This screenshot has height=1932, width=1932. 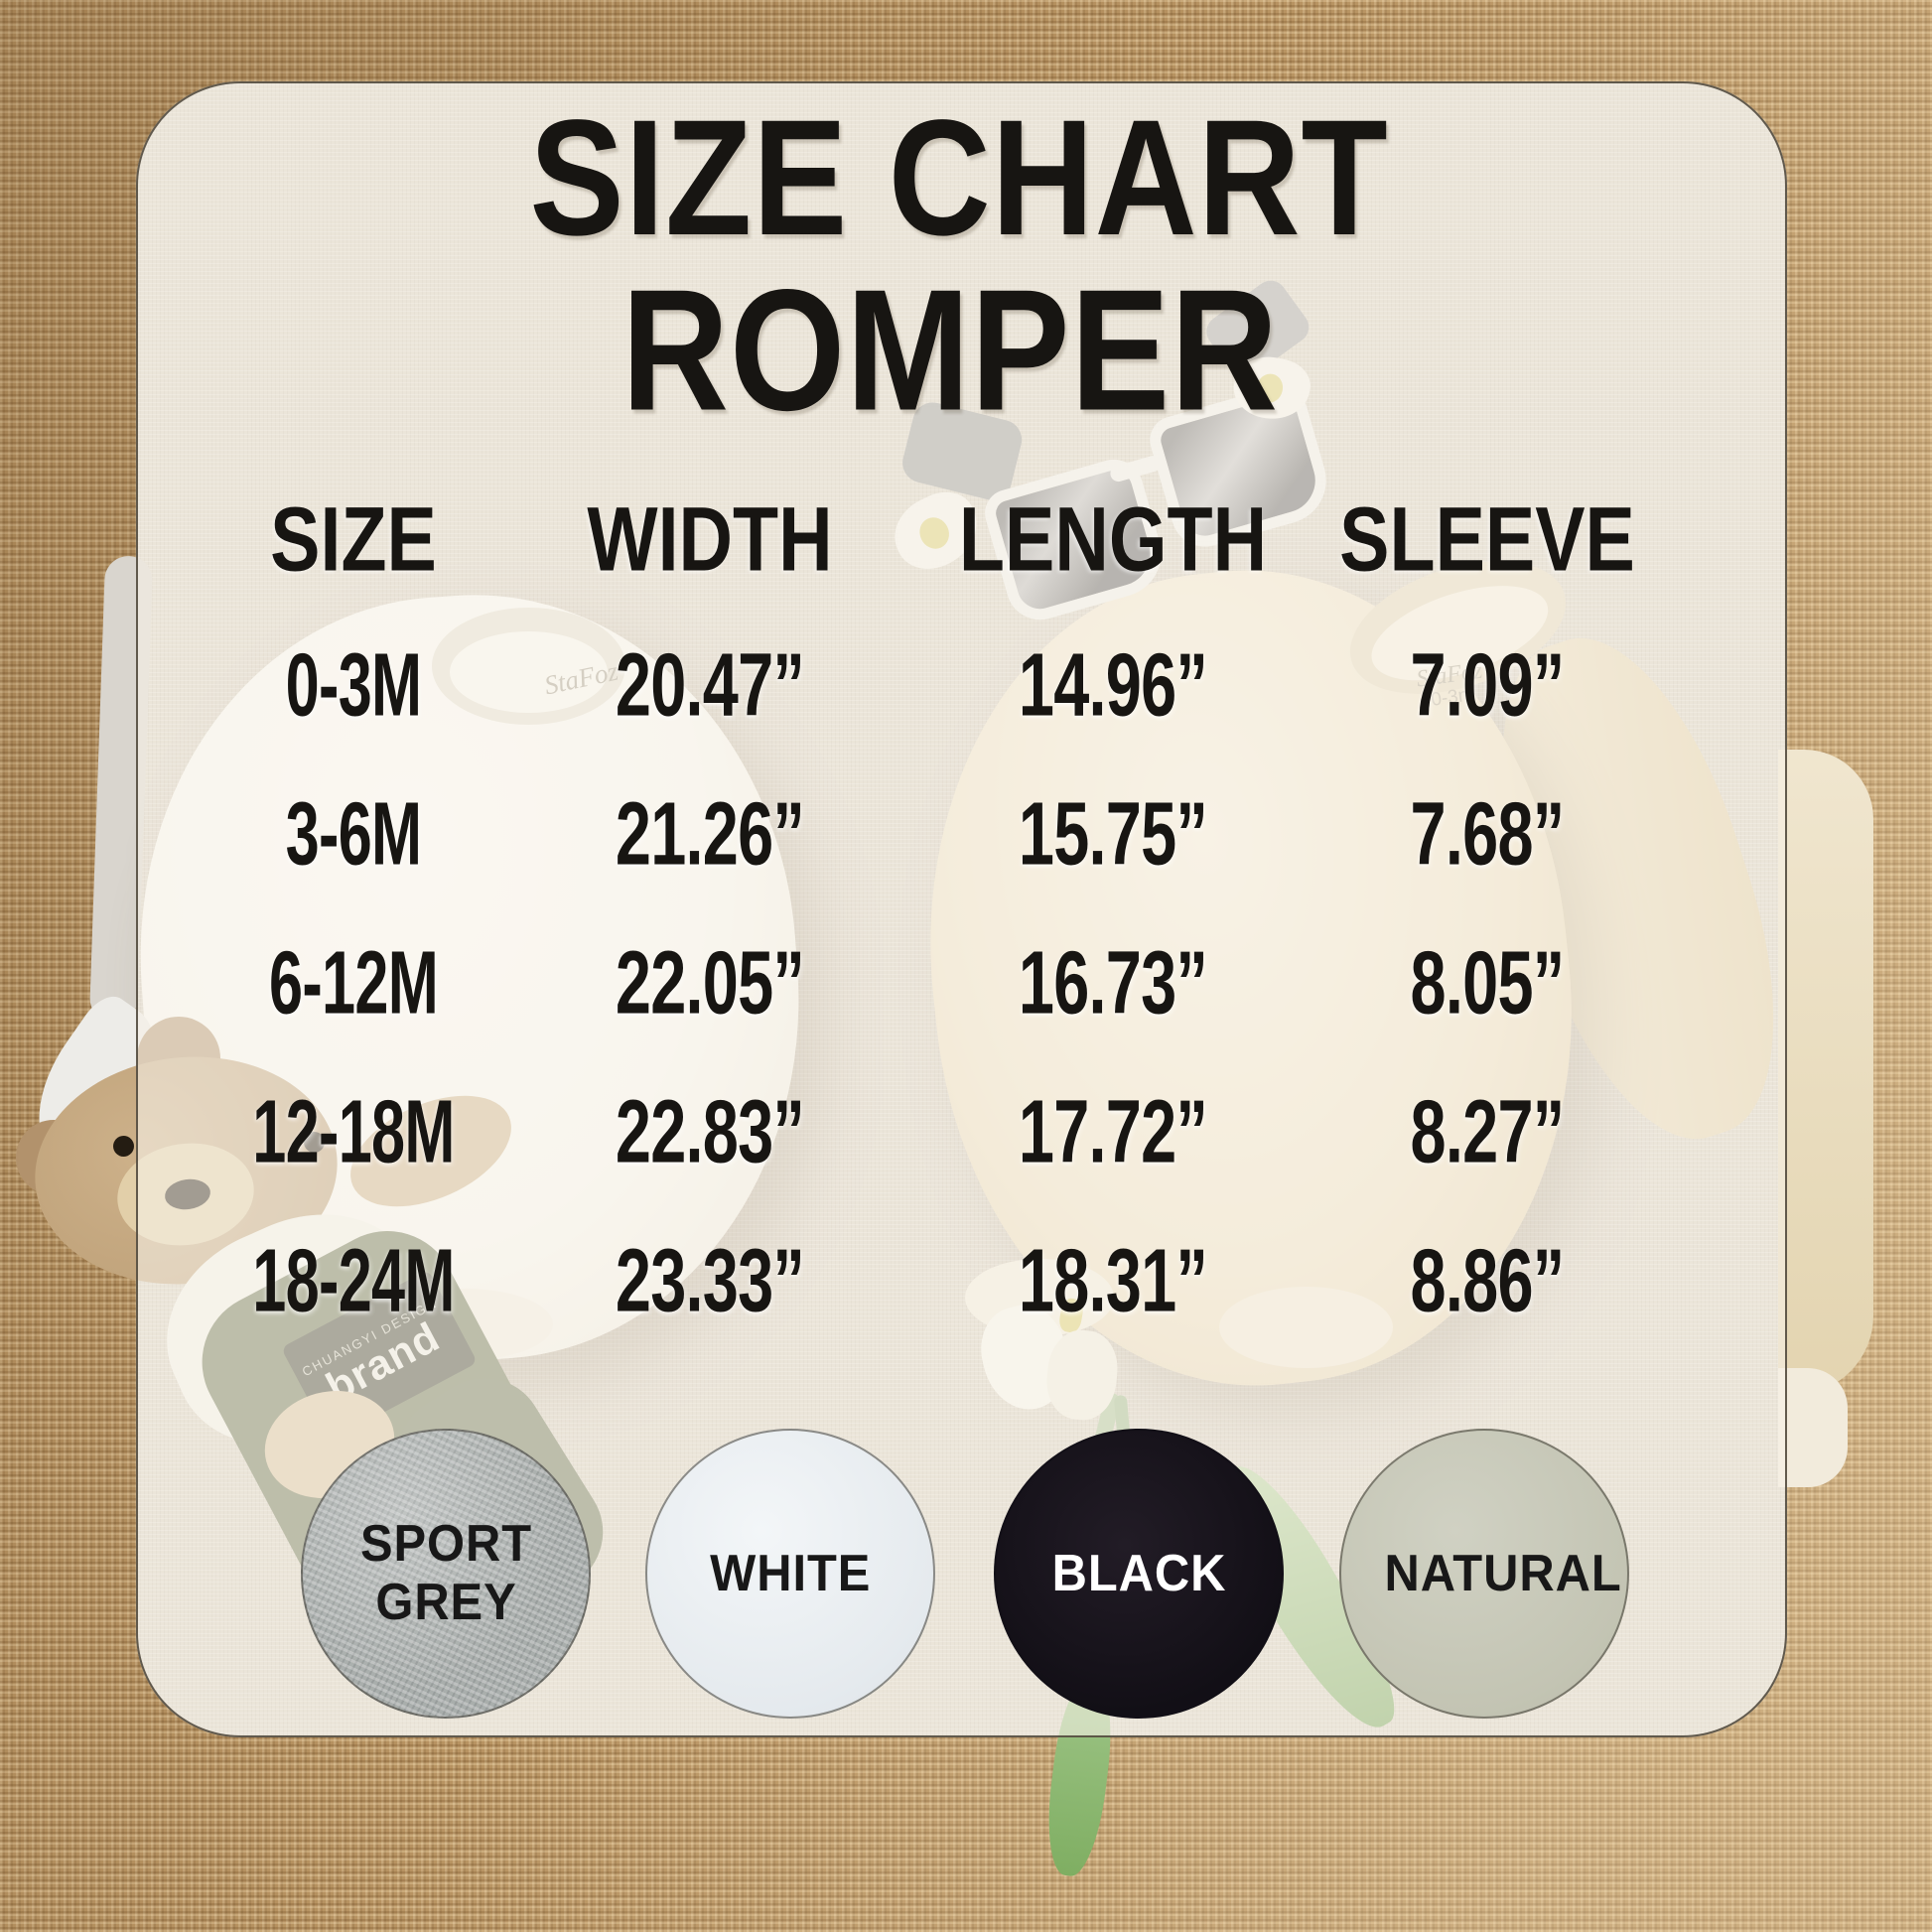 I want to click on color-swatch-natural: NATURAL, so click(x=1484, y=1574).